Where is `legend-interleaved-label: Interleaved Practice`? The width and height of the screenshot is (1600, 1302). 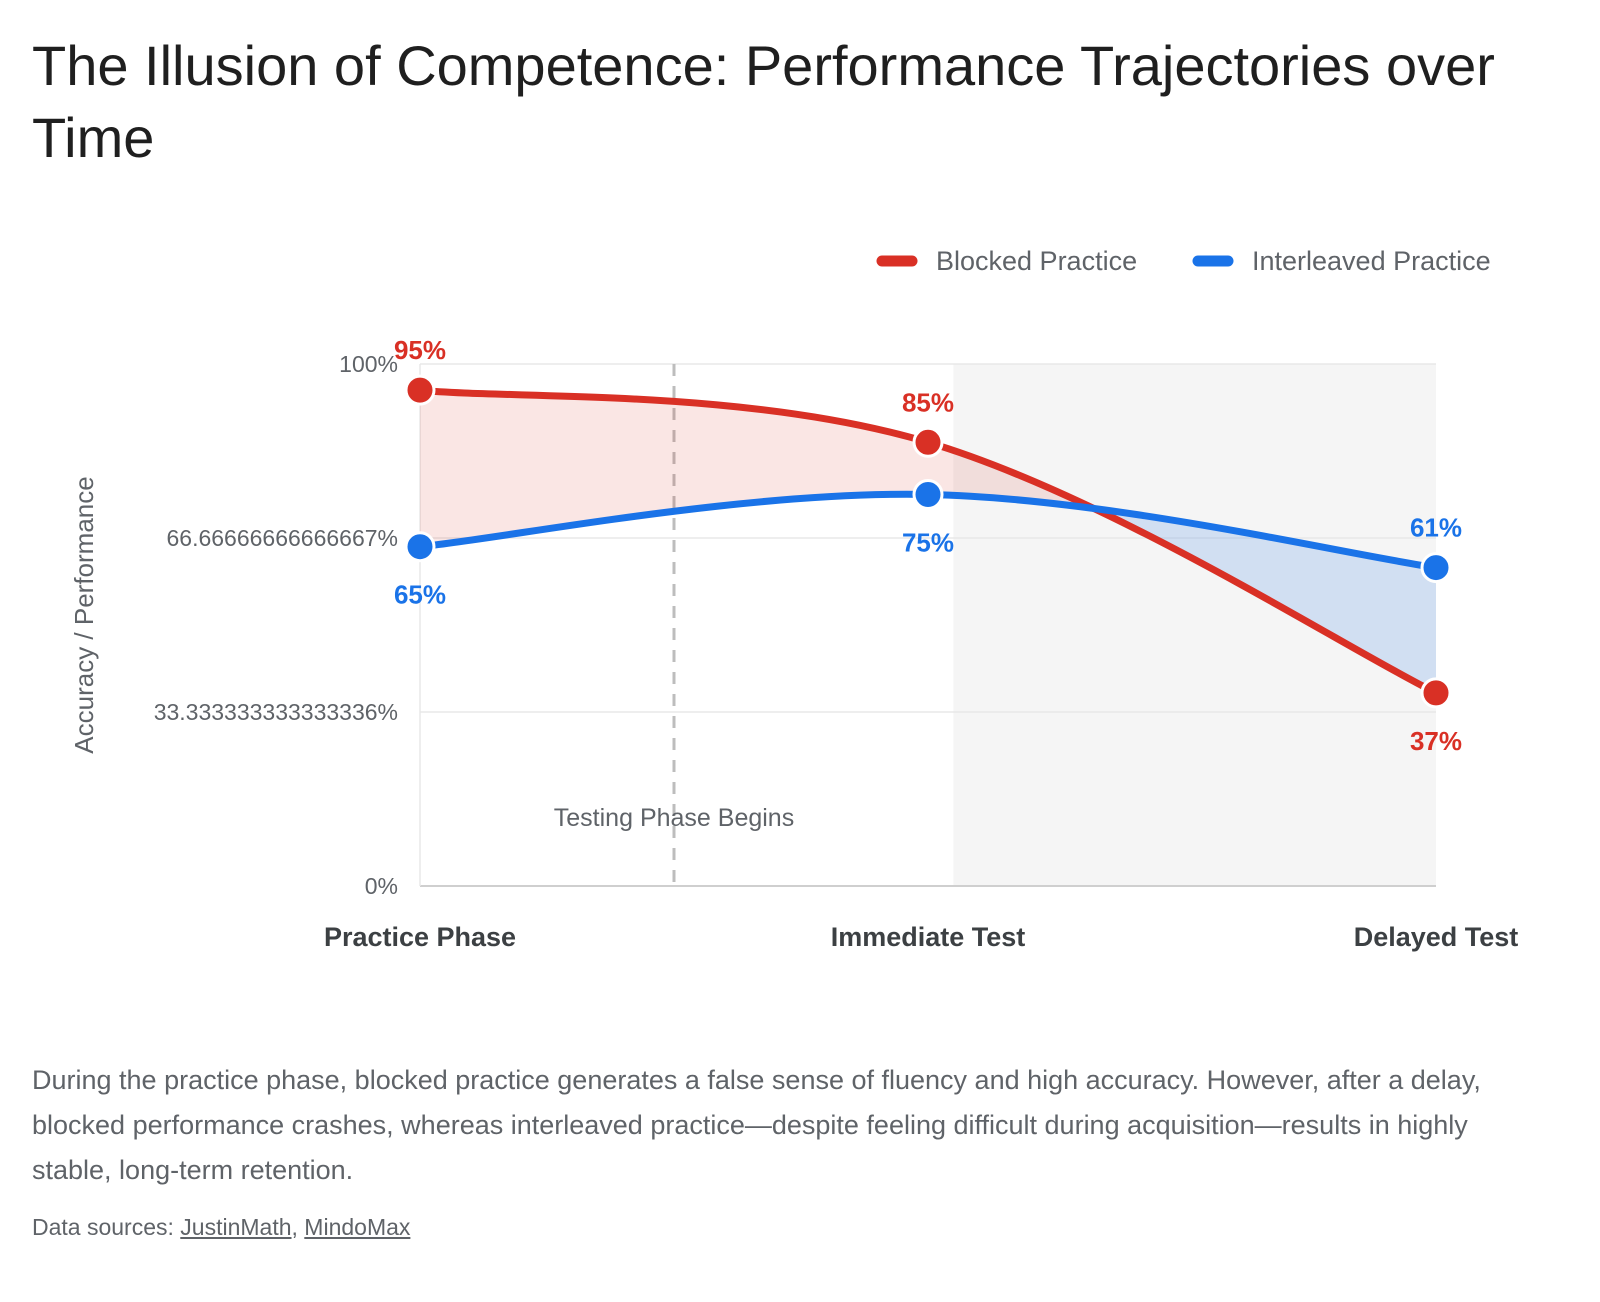 legend-interleaved-label: Interleaved Practice is located at coordinates (1371, 261).